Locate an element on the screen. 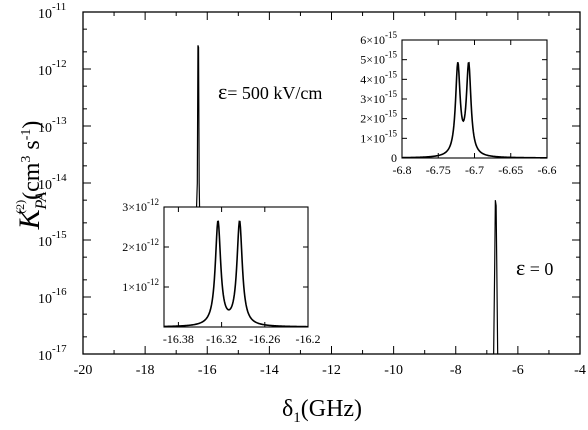 Image resolution: width=588 pixels, height=430 pixels. x-tick-label: -10 is located at coordinates (393, 370).